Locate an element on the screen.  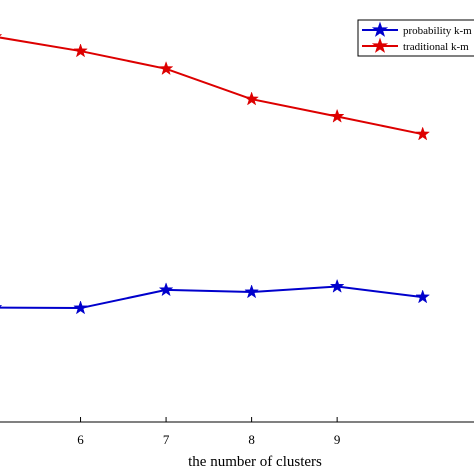
legend: probability k-m traditional k-m is located at coordinates (415, 38).